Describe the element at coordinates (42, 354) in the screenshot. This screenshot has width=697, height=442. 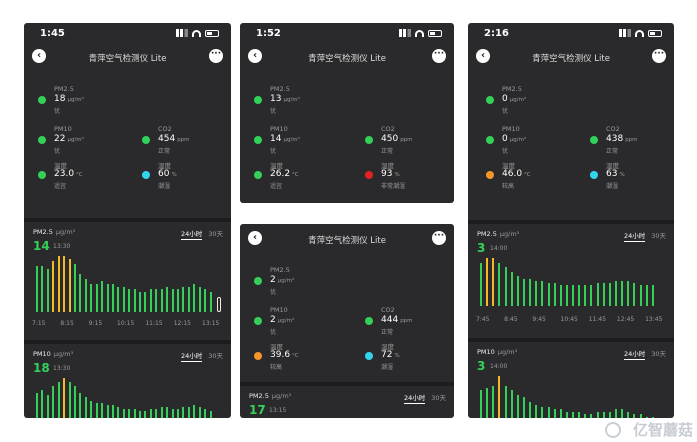
I see `chart-metric-name: PM10` at that location.